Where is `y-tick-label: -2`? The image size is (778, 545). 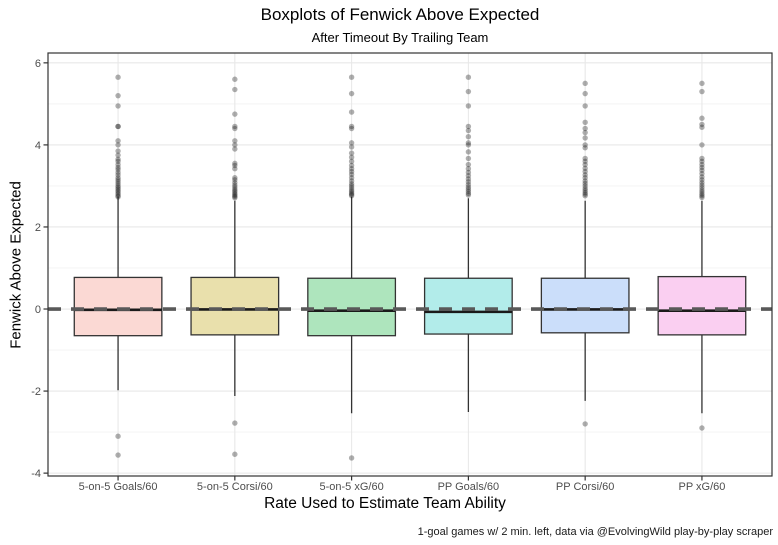 y-tick-label: -2 is located at coordinates (36, 392).